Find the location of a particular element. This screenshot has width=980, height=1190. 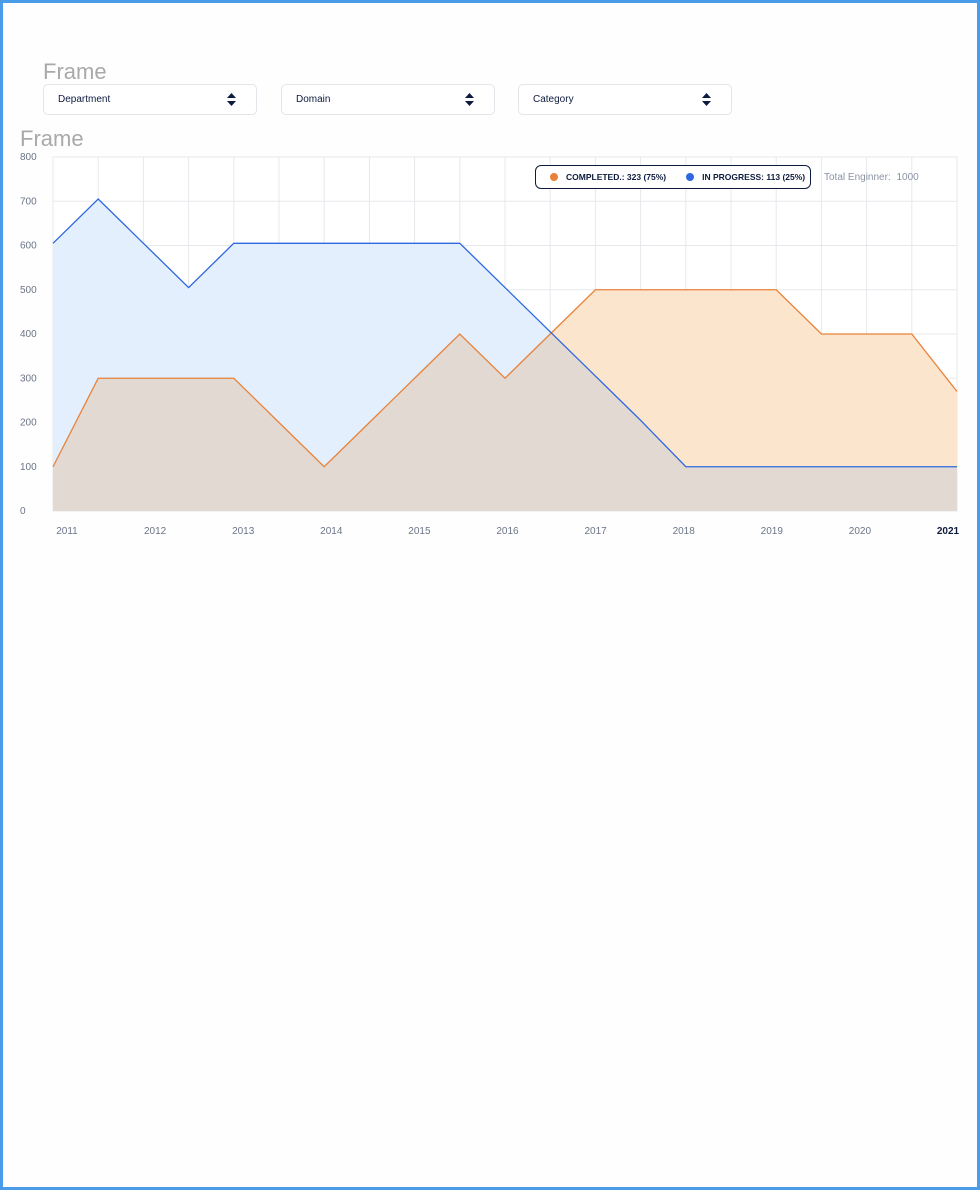

total-engineers: Total Enginner: 1000 is located at coordinates (871, 177).